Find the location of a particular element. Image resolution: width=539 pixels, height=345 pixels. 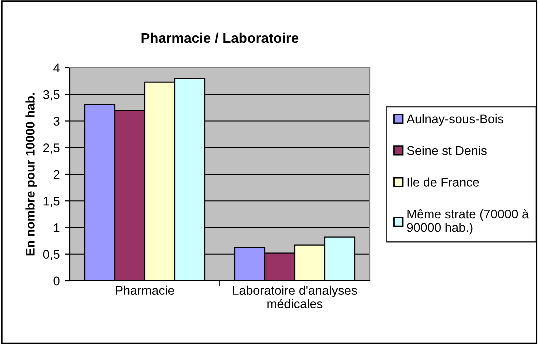

legend-label: Seine st Denis is located at coordinates (447, 151).